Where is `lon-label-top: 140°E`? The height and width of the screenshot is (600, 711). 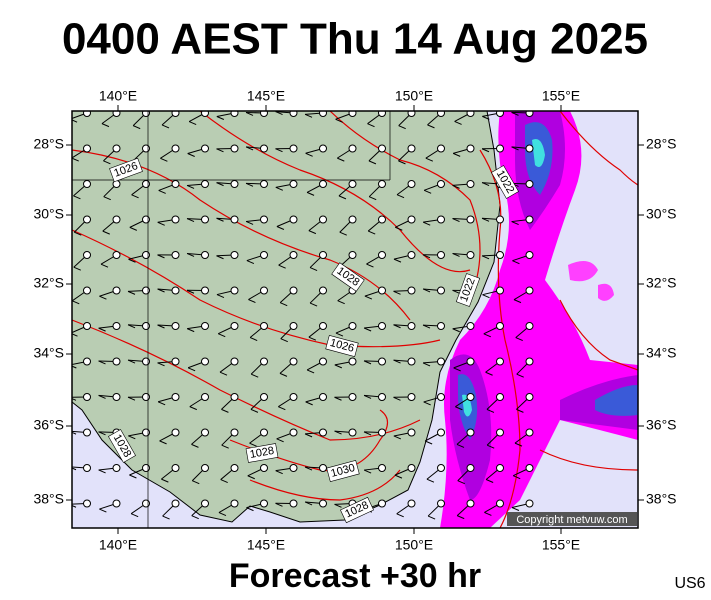
lon-label-top: 140°E is located at coordinates (118, 96).